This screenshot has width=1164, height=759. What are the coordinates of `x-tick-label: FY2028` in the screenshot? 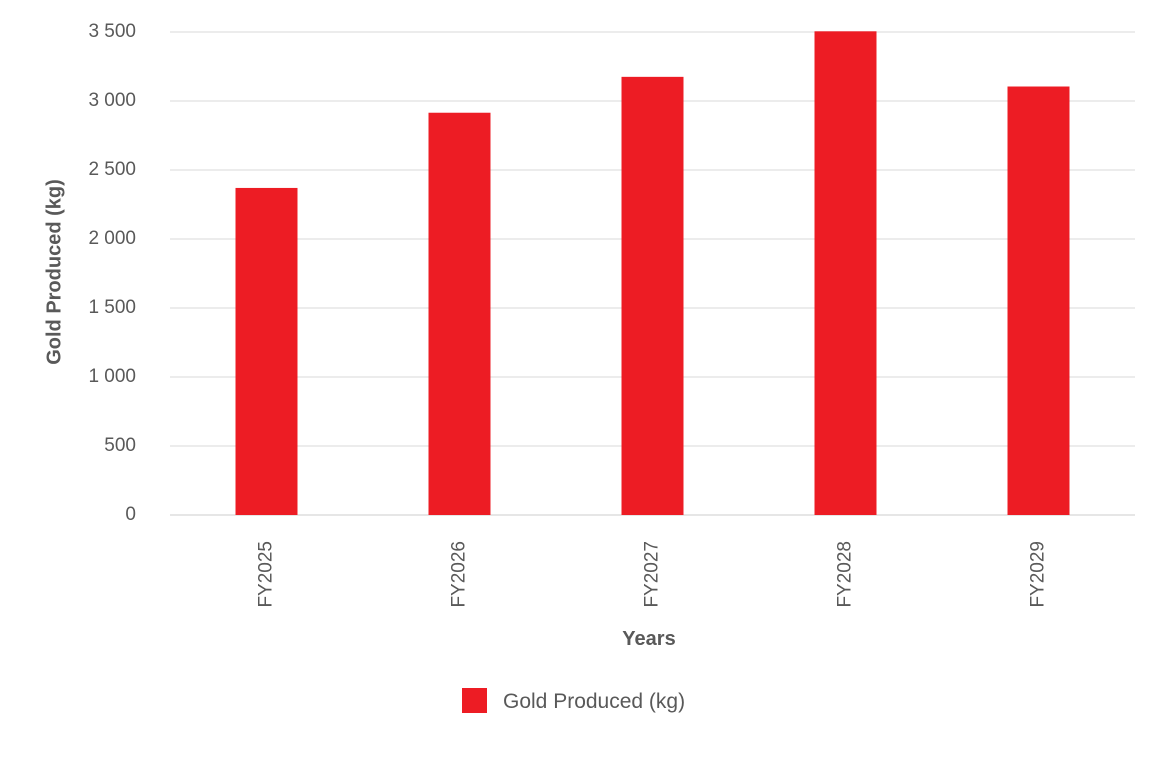 It's located at (845, 574).